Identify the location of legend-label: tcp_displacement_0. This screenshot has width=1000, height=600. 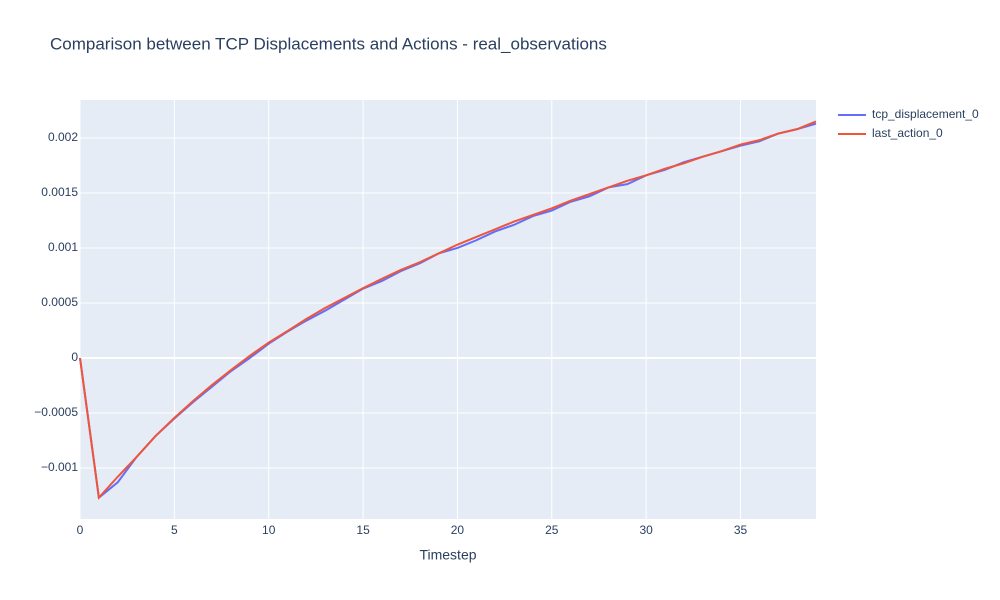
(925, 114).